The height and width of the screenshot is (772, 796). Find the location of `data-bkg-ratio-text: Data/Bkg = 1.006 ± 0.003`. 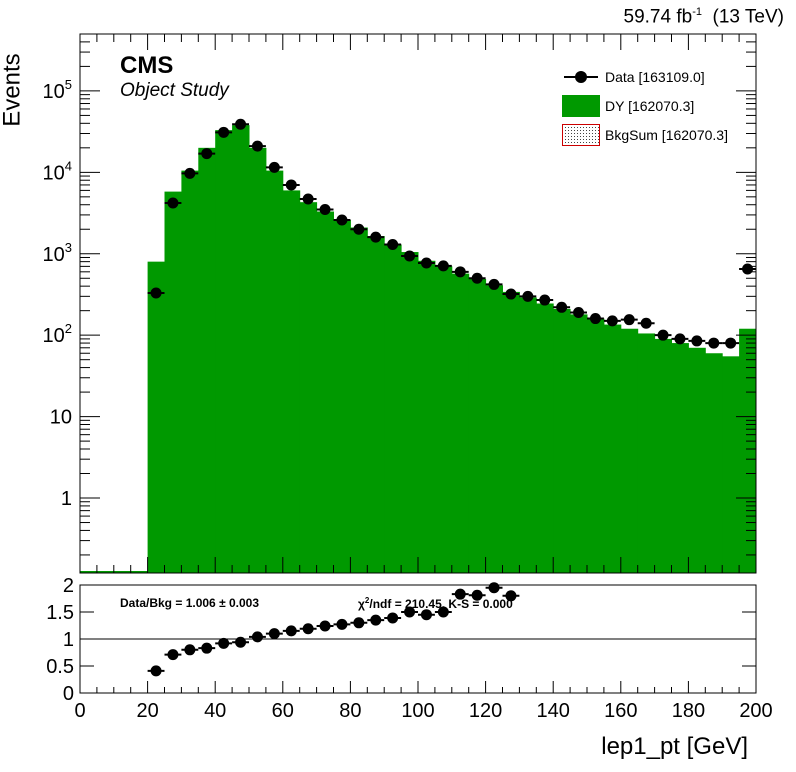

data-bkg-ratio-text: Data/Bkg = 1.006 ± 0.003 is located at coordinates (190, 603).